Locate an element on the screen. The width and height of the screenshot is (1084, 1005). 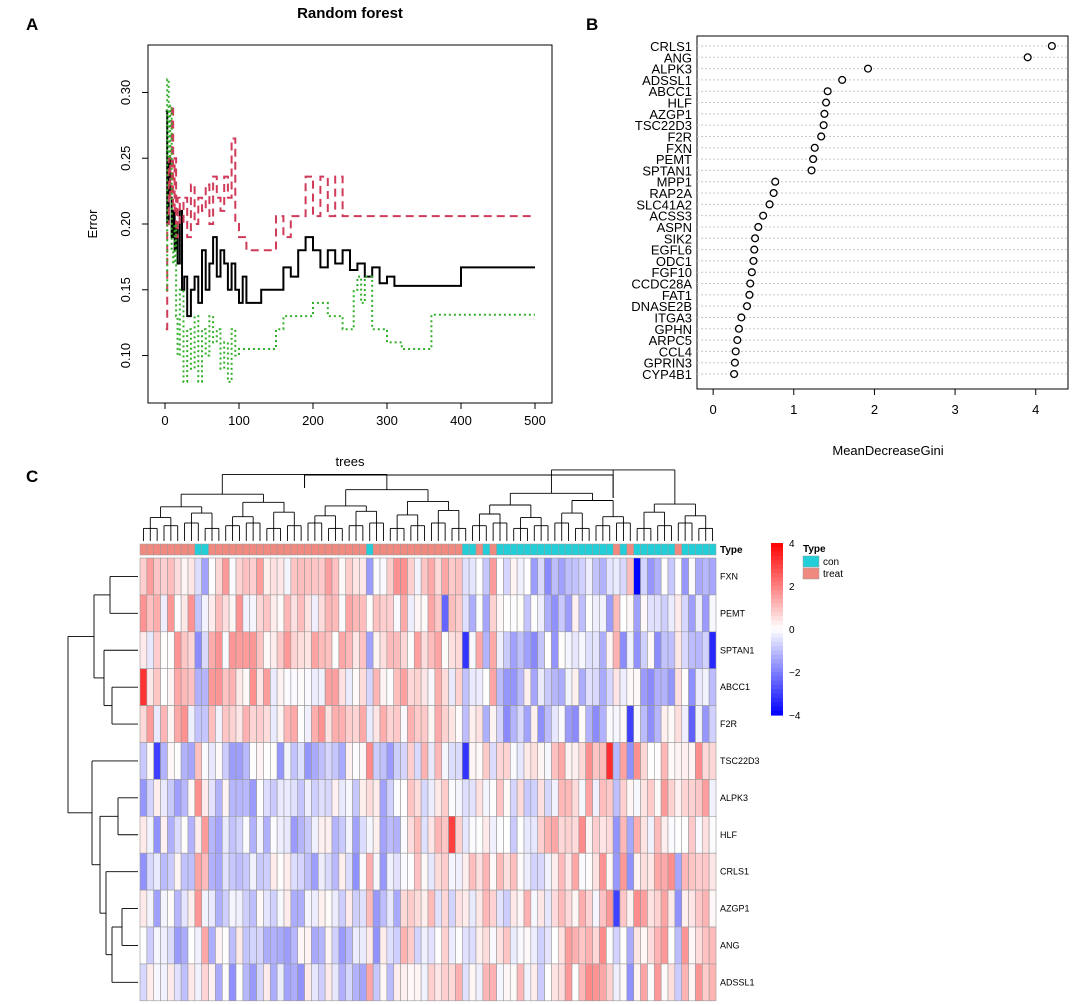
plot-b-gene-label: F2R is located at coordinates (679, 136).